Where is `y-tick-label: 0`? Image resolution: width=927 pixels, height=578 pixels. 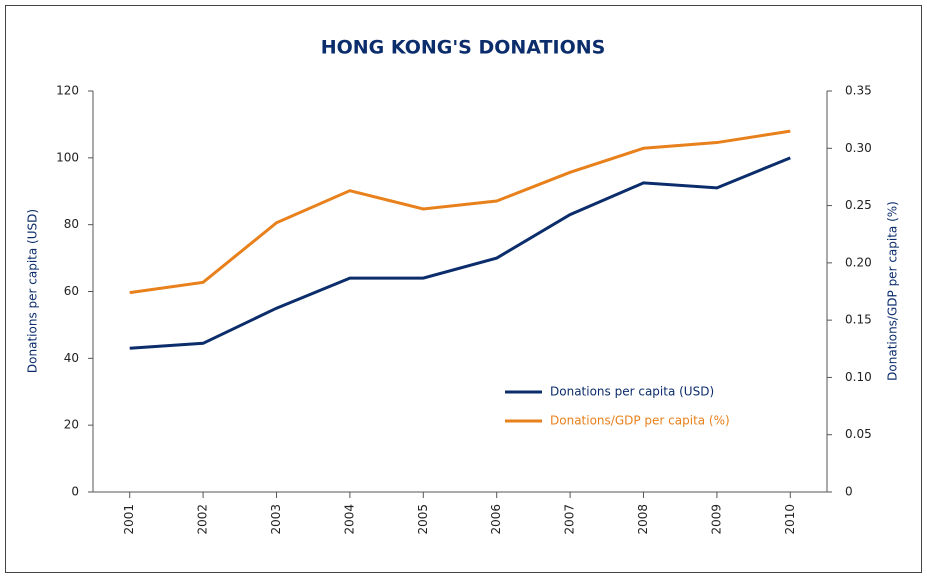
y-tick-label: 0 is located at coordinates (75, 492).